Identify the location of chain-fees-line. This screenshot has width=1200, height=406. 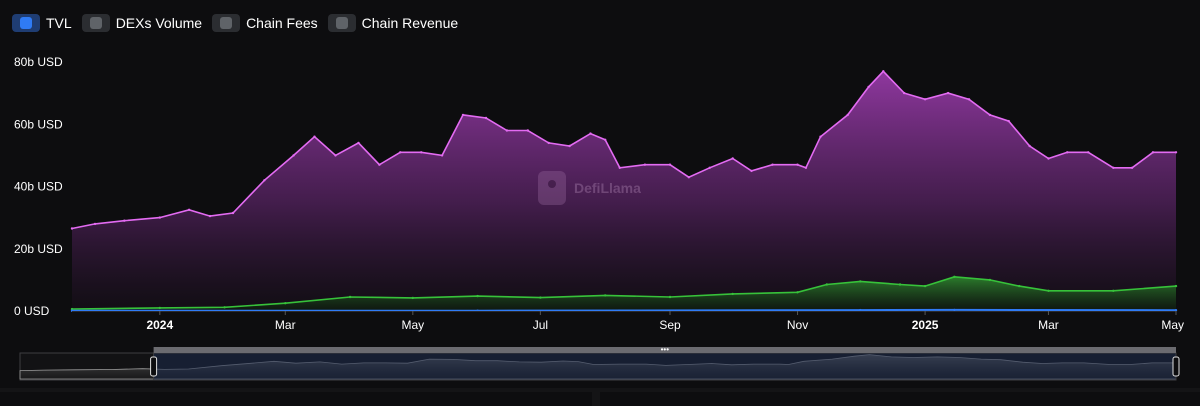
(624, 310).